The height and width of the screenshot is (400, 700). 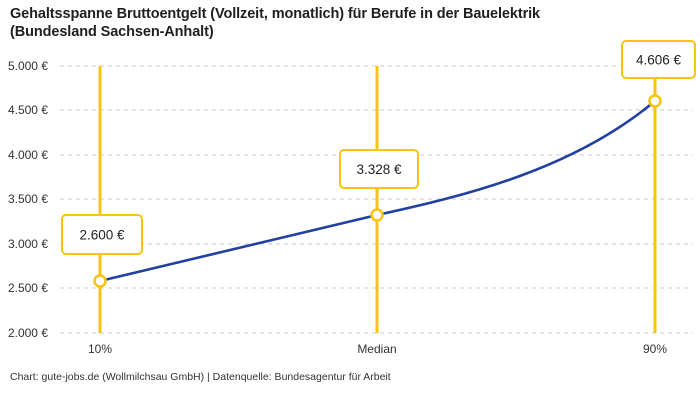 I want to click on value-label-90: 4.606 €, so click(x=659, y=60).